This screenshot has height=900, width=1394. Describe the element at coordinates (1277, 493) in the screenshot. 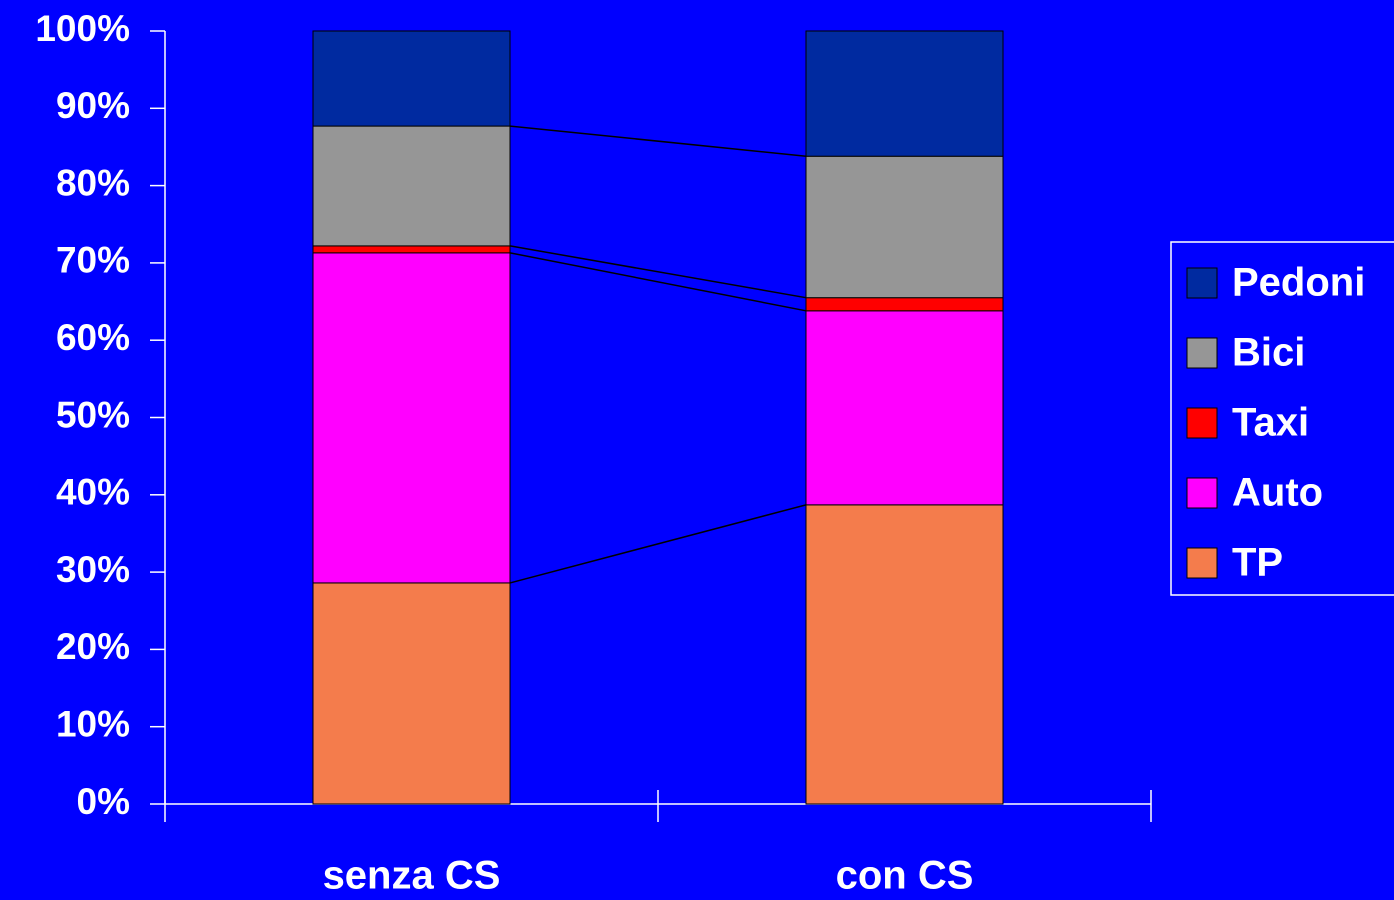

I see `legend-label: Auto` at that location.